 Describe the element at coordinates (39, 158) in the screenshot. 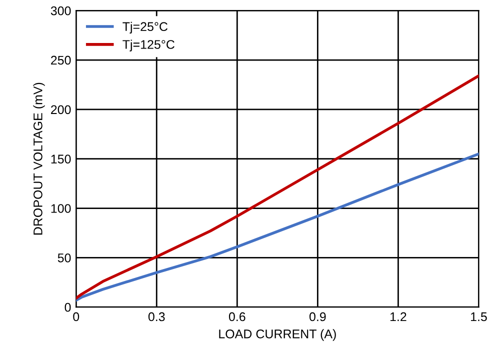

I see `y-axis-title: DROPOUT VOLTAGE (mV)` at that location.